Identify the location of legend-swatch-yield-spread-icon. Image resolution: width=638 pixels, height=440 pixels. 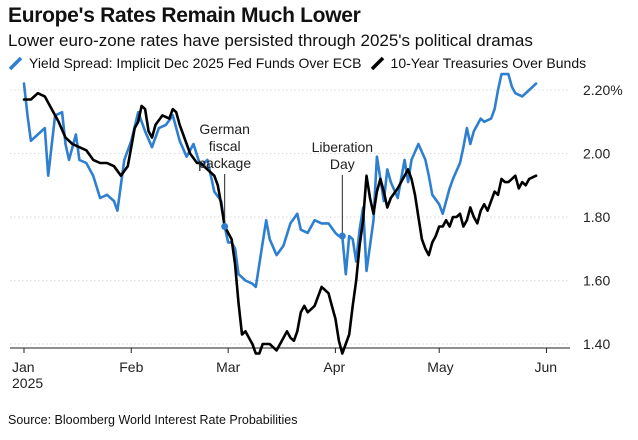
(16, 63).